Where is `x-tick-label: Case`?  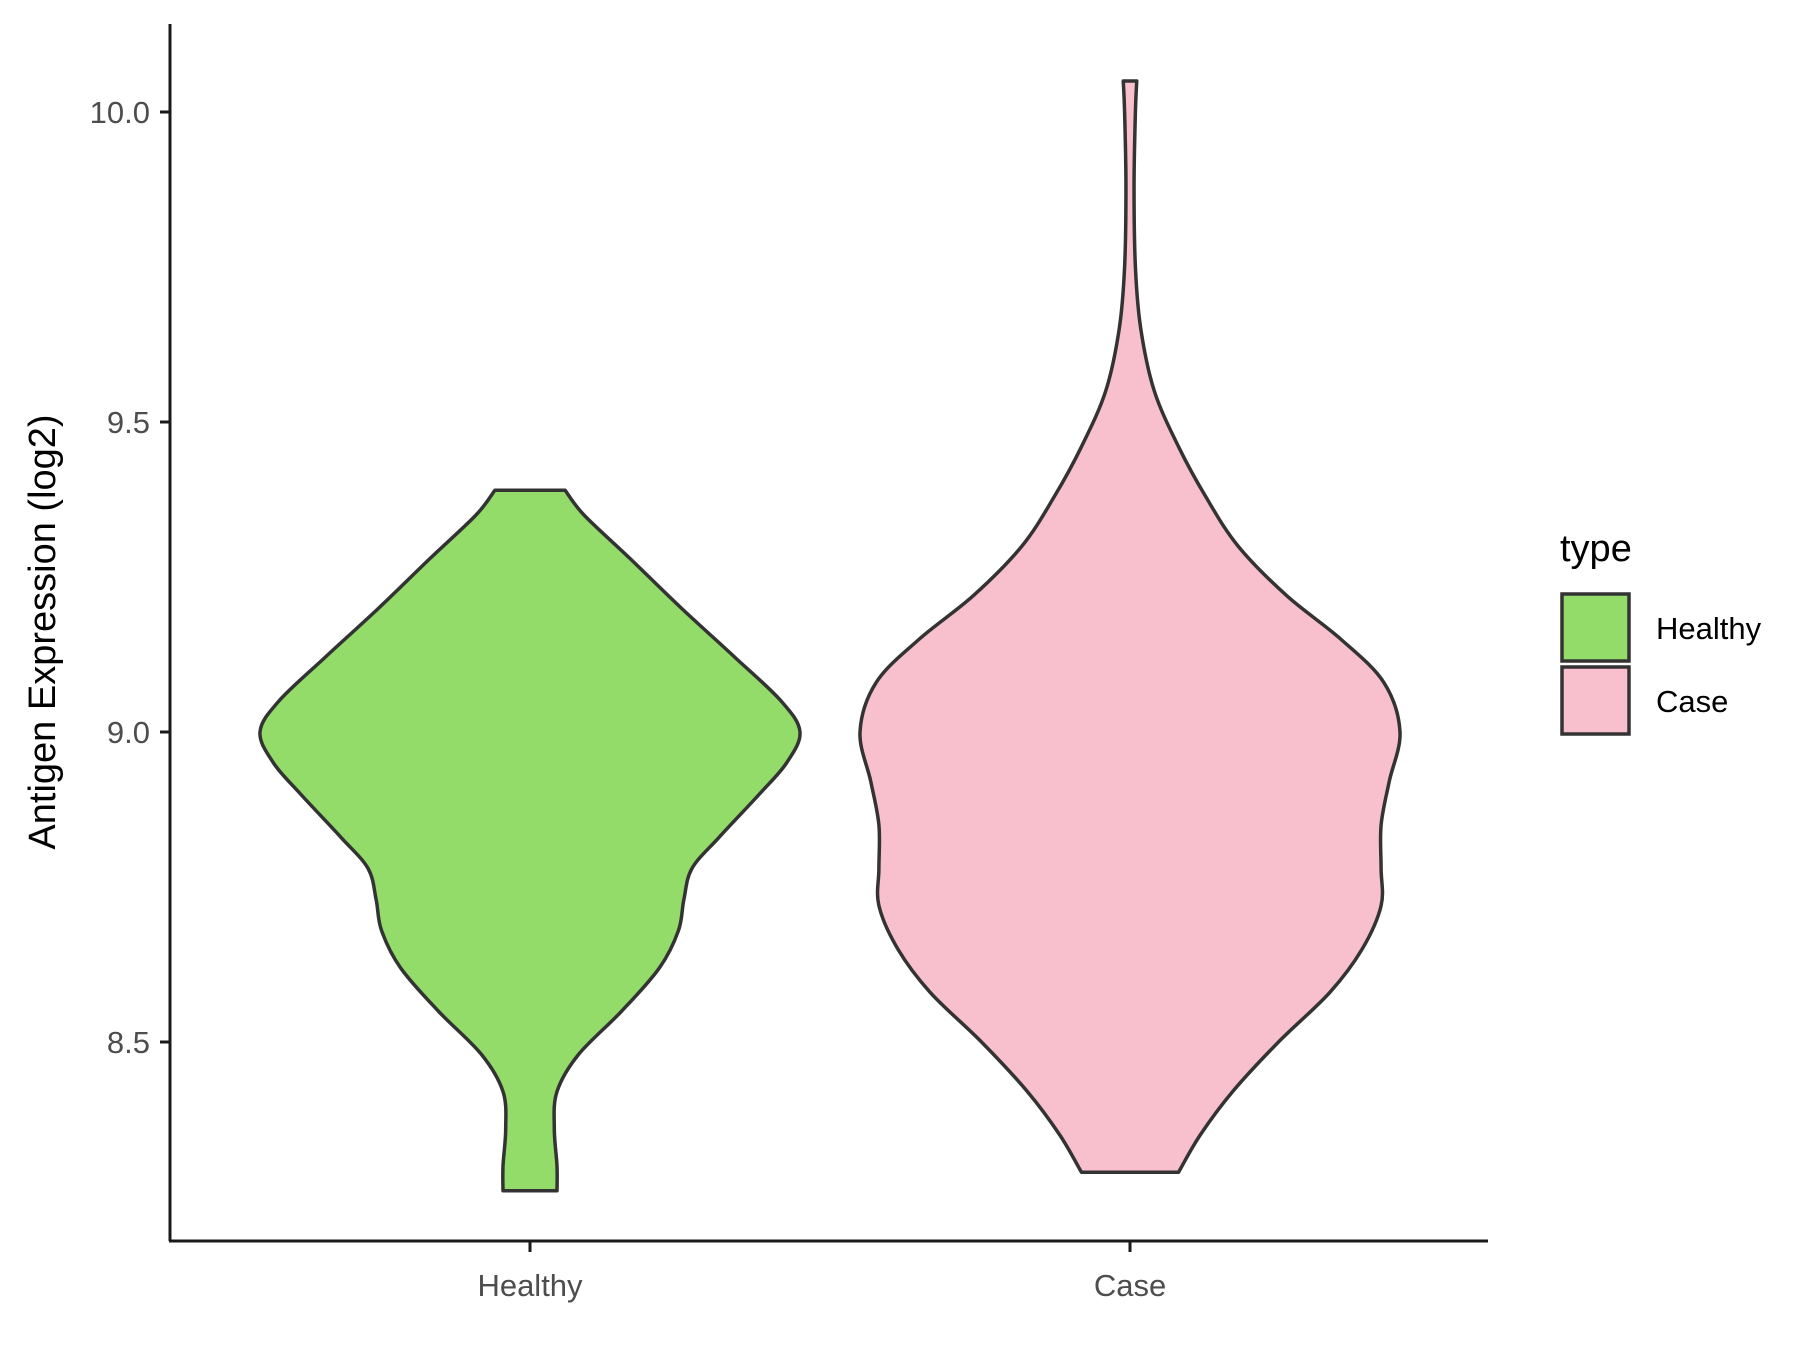
x-tick-label: Case is located at coordinates (1130, 1285).